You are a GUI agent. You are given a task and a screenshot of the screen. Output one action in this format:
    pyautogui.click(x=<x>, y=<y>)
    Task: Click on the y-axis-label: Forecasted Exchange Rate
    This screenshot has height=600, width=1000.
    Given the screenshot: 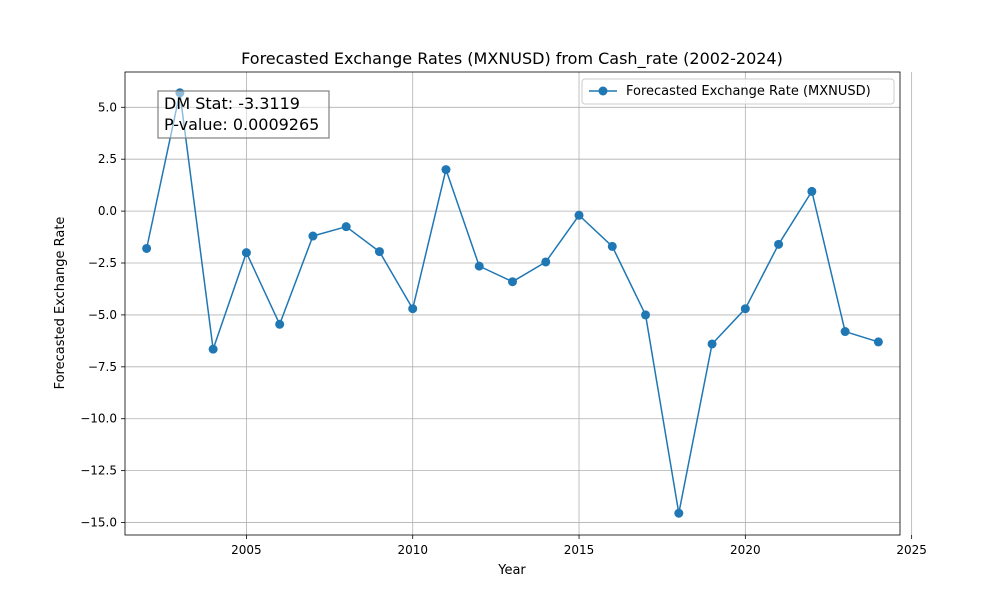 What is the action you would take?
    pyautogui.click(x=60, y=303)
    